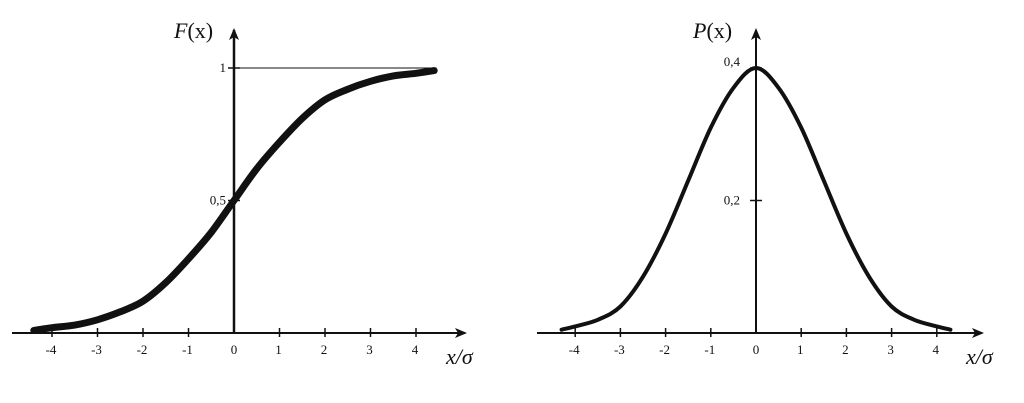 This screenshot has width=1024, height=403. Describe the element at coordinates (96, 349) in the screenshot. I see `cdf-x-tick-label: -3` at that location.